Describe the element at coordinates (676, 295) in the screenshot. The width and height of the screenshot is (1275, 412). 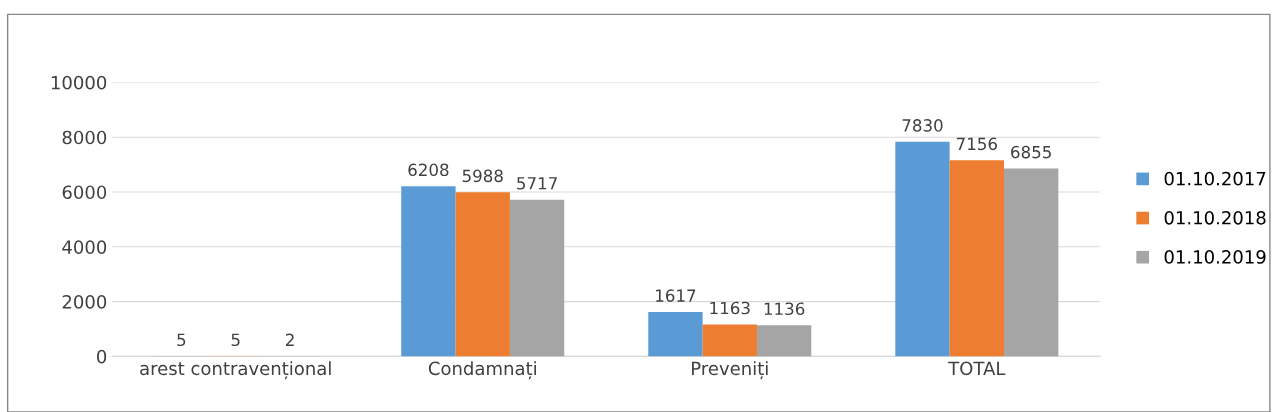
I see `data-label: 1617` at that location.